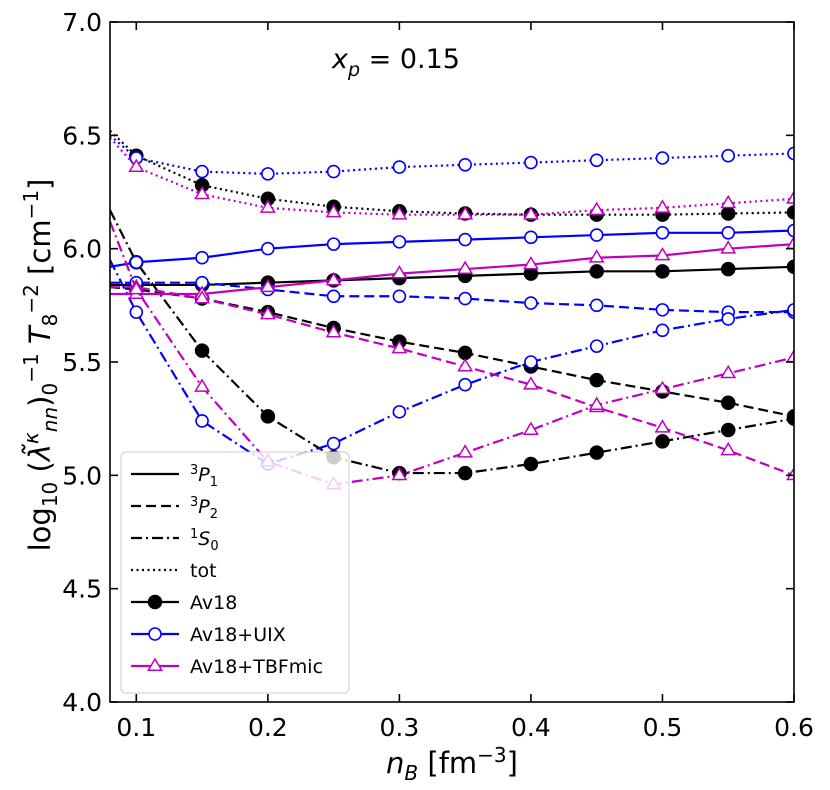 Image resolution: width=830 pixels, height=790 pixels. I want to click on series-av18-uix-3p2, so click(452, 297).